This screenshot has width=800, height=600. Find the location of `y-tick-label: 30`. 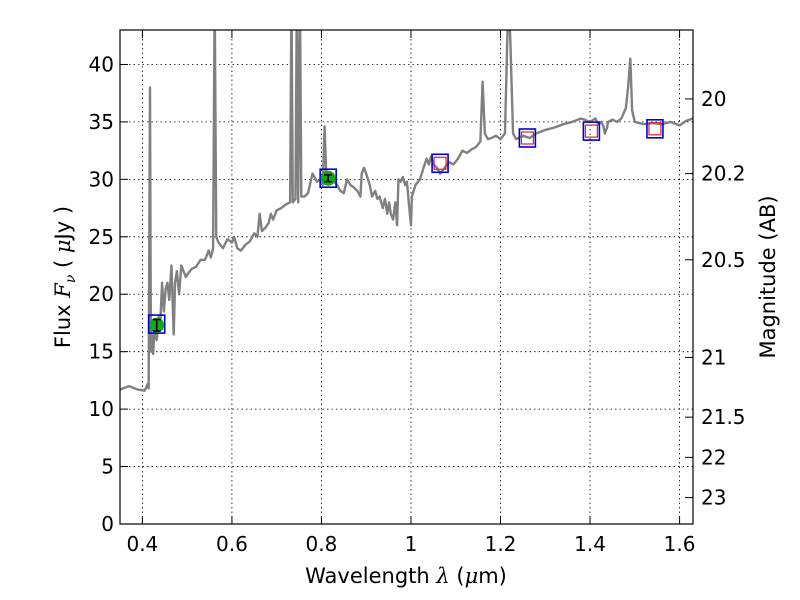

y-tick-label: 30 is located at coordinates (101, 179).